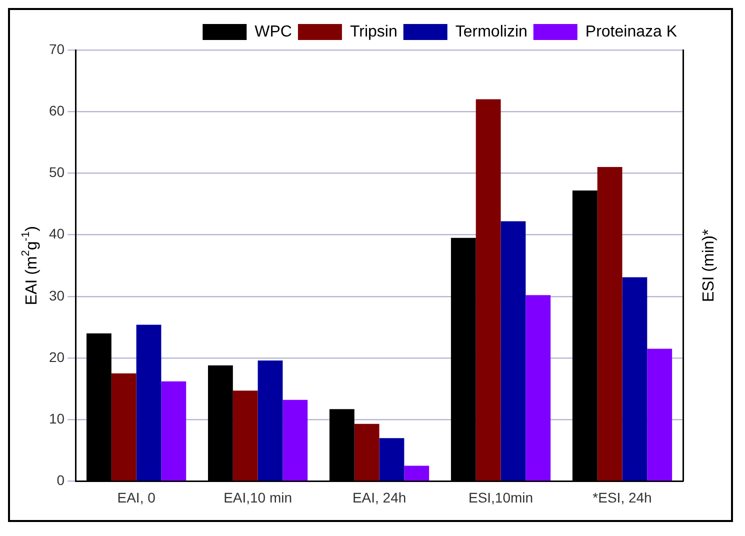 The image size is (745, 536). Describe the element at coordinates (258, 497) in the screenshot. I see `x-tick-label: EAI,10 min` at that location.